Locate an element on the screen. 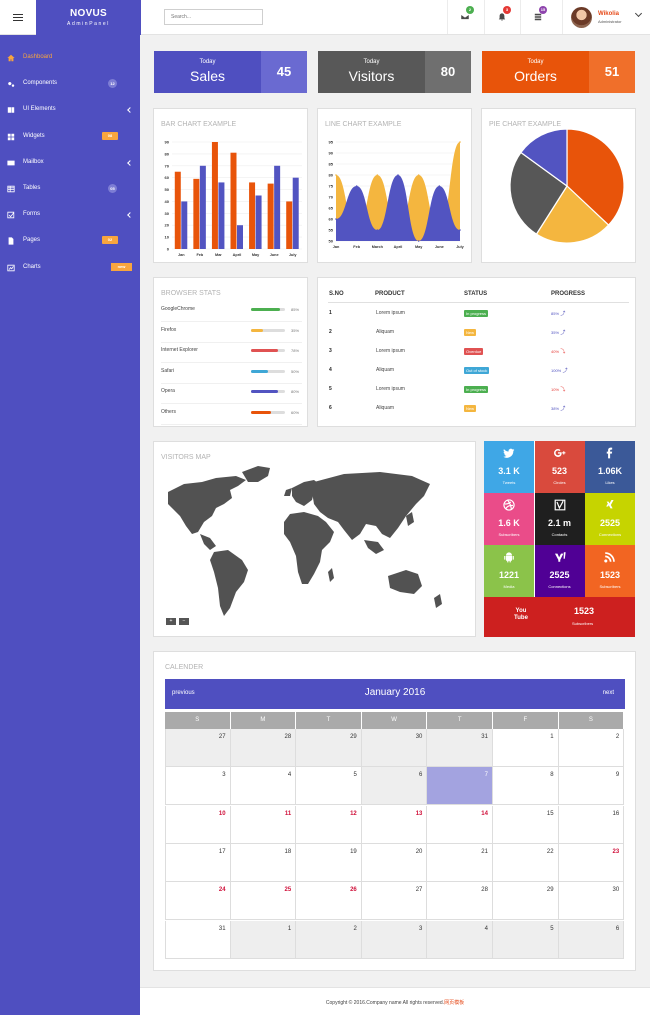  calendar-day: 21 is located at coordinates (460, 862).